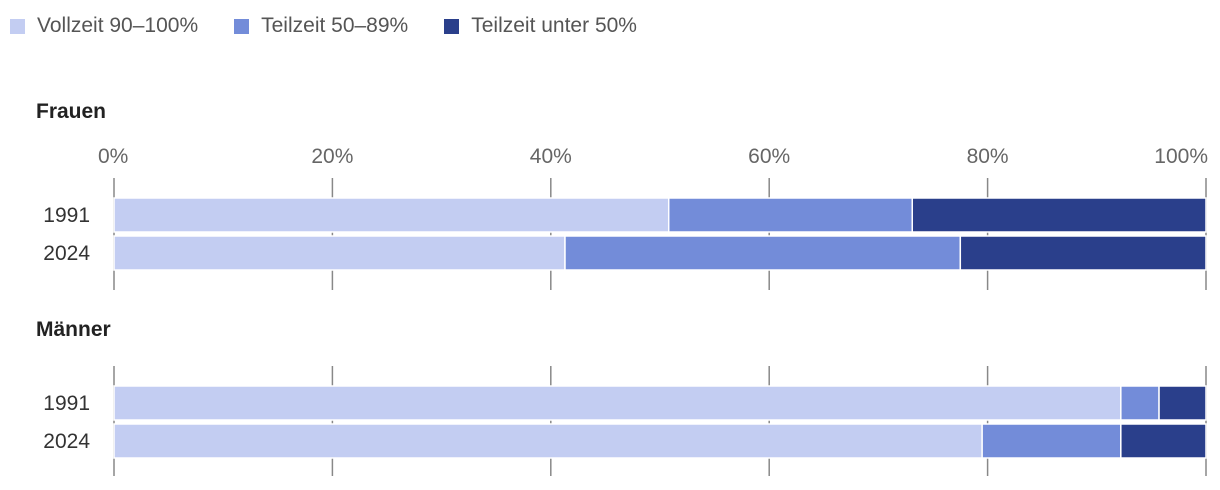 The height and width of the screenshot is (490, 1220). I want to click on x-tick-label: 100%, so click(1181, 156).